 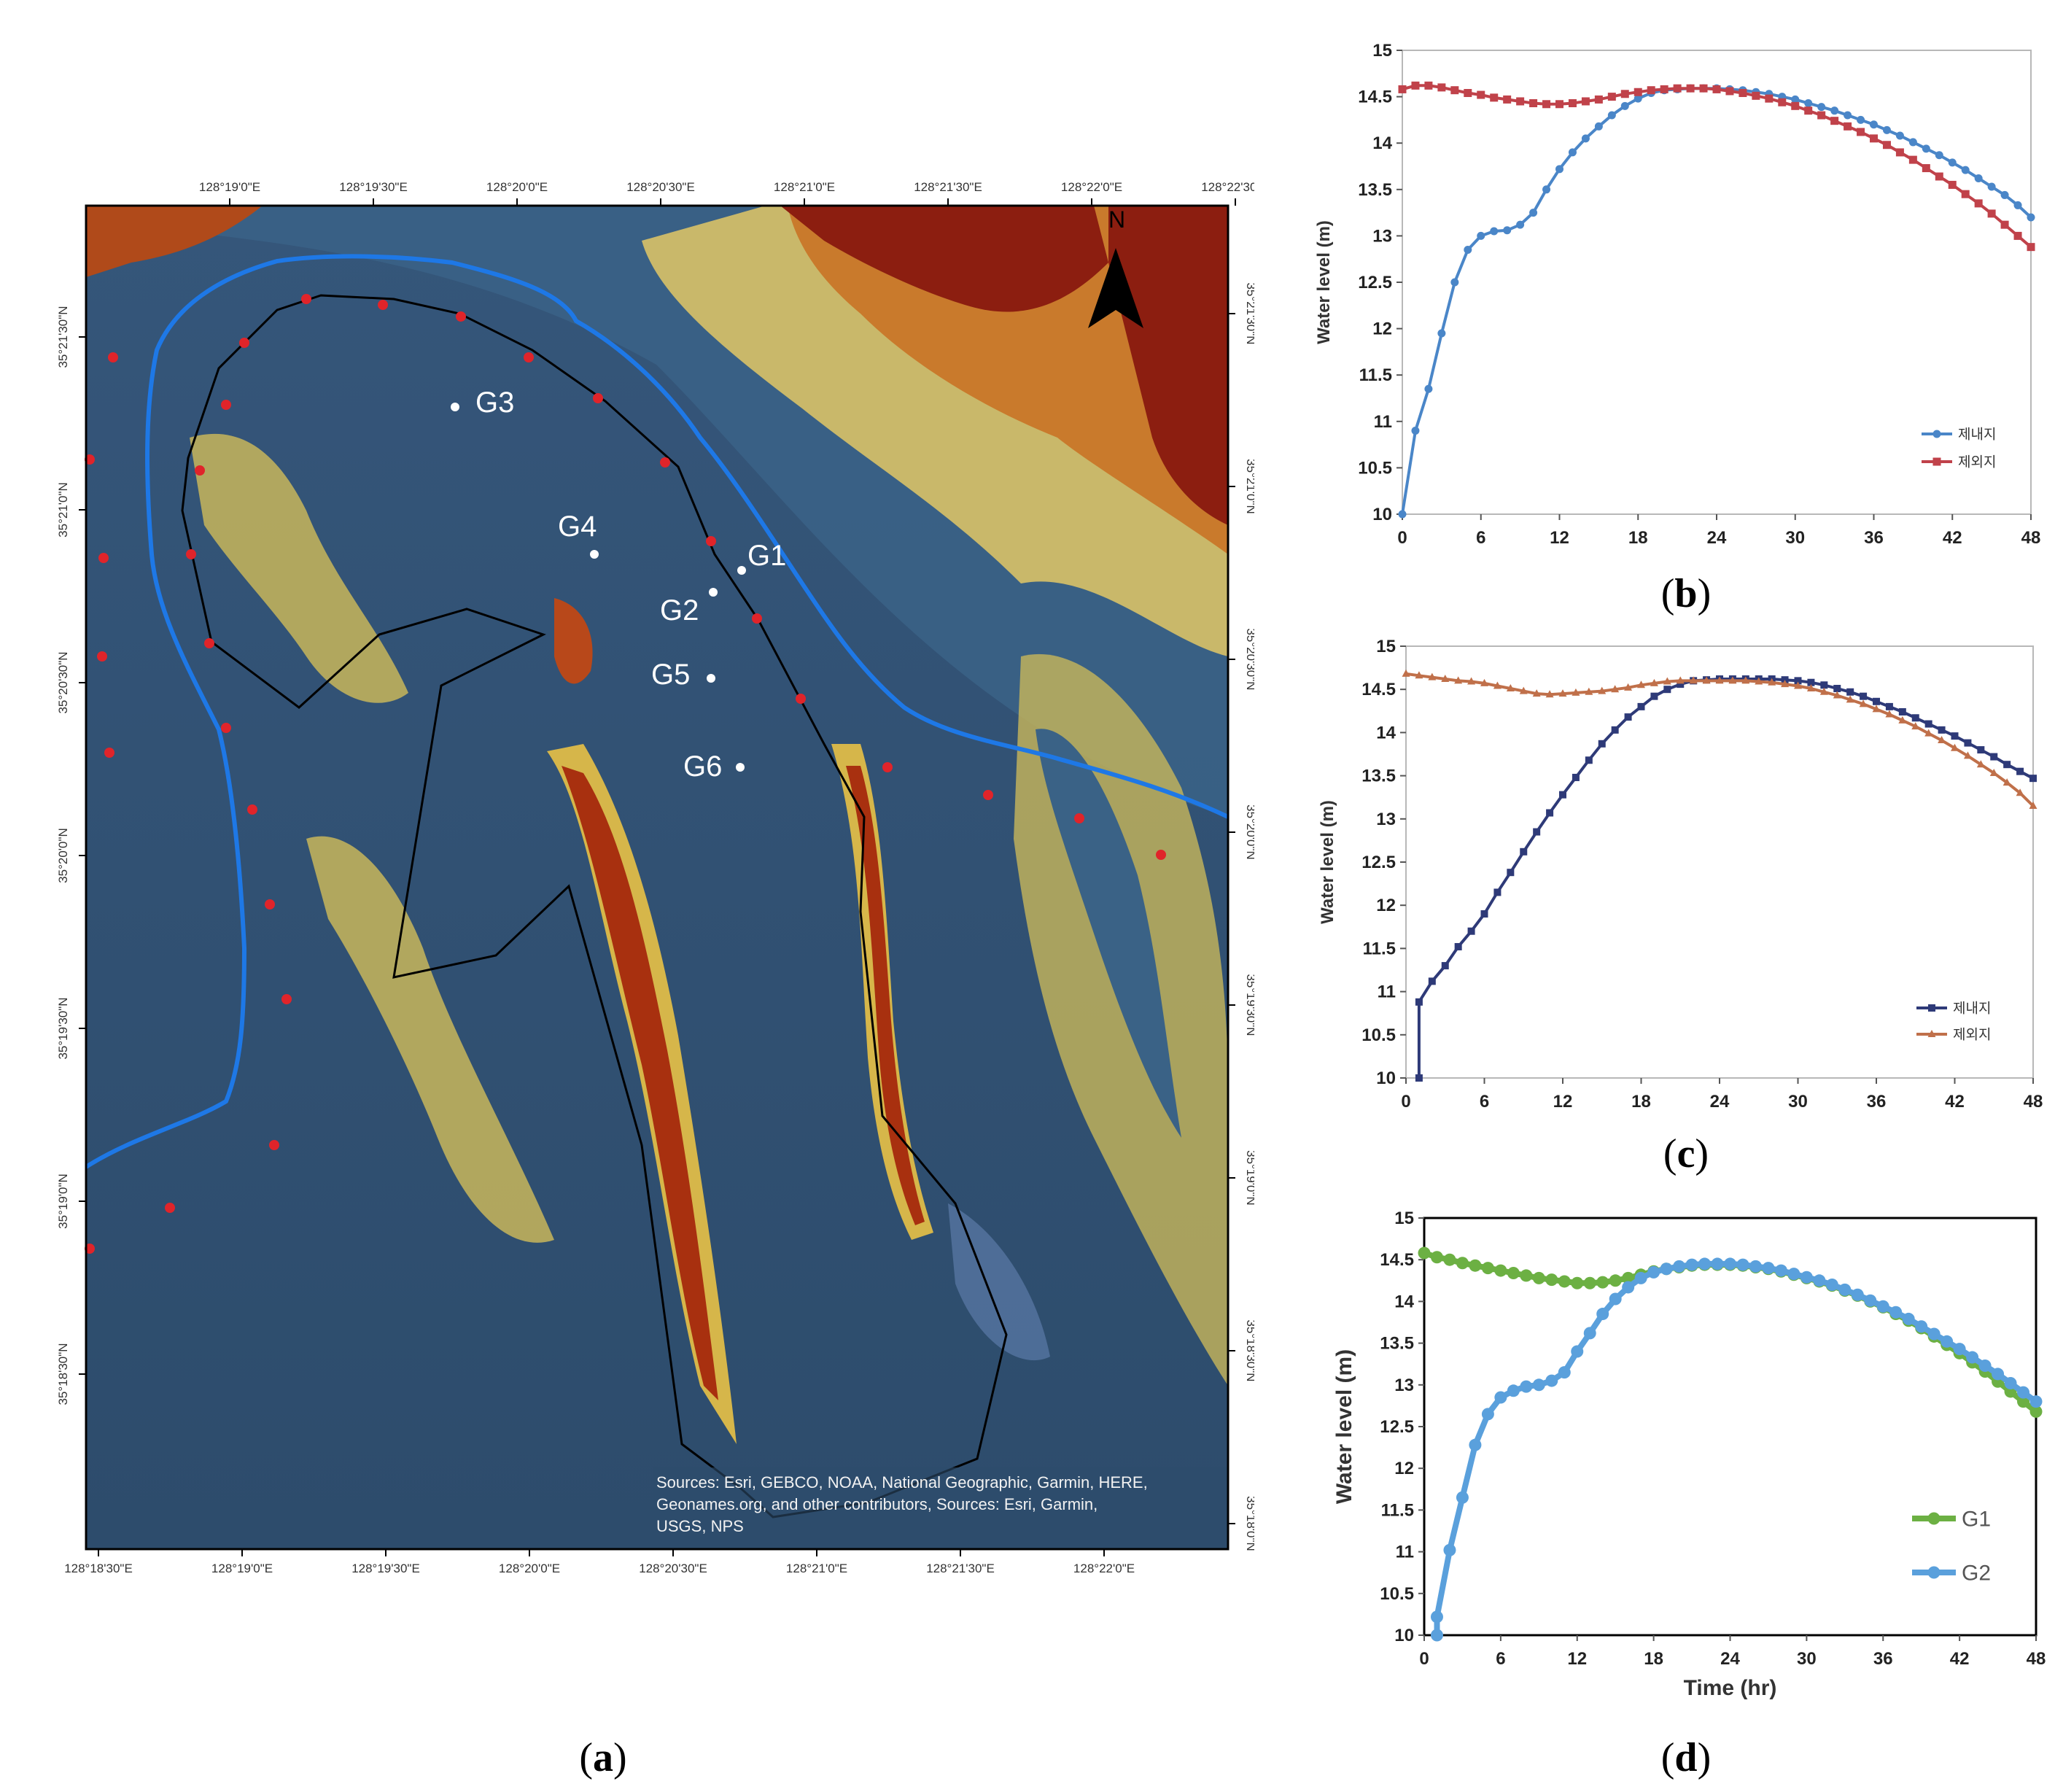 I want to click on y-tick-label: 13.5, so click(x=1375, y=190).